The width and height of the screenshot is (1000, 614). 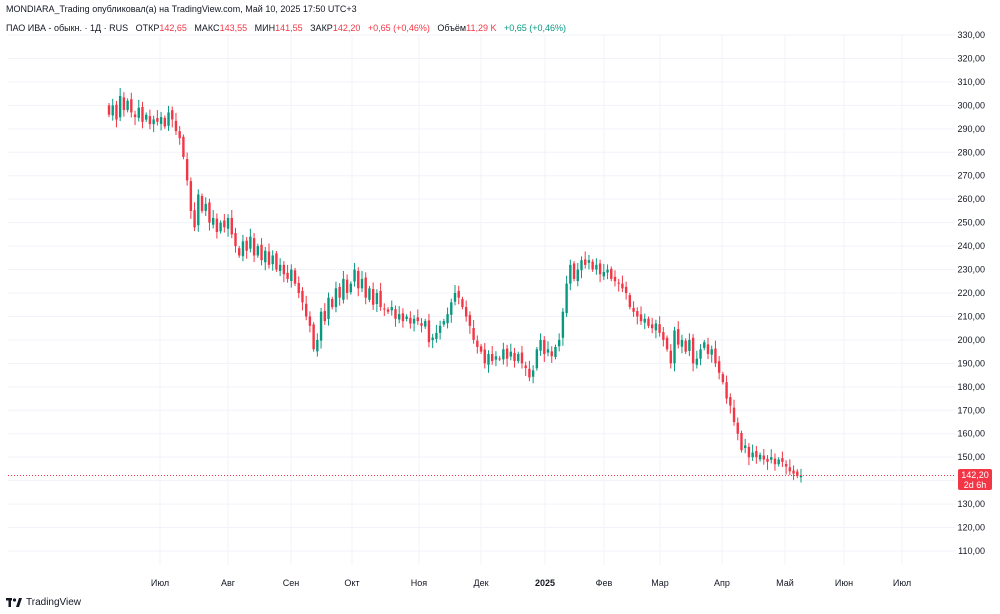 What do you see at coordinates (321, 28) in the screenshot?
I see `close-label: ЗАКР` at bounding box center [321, 28].